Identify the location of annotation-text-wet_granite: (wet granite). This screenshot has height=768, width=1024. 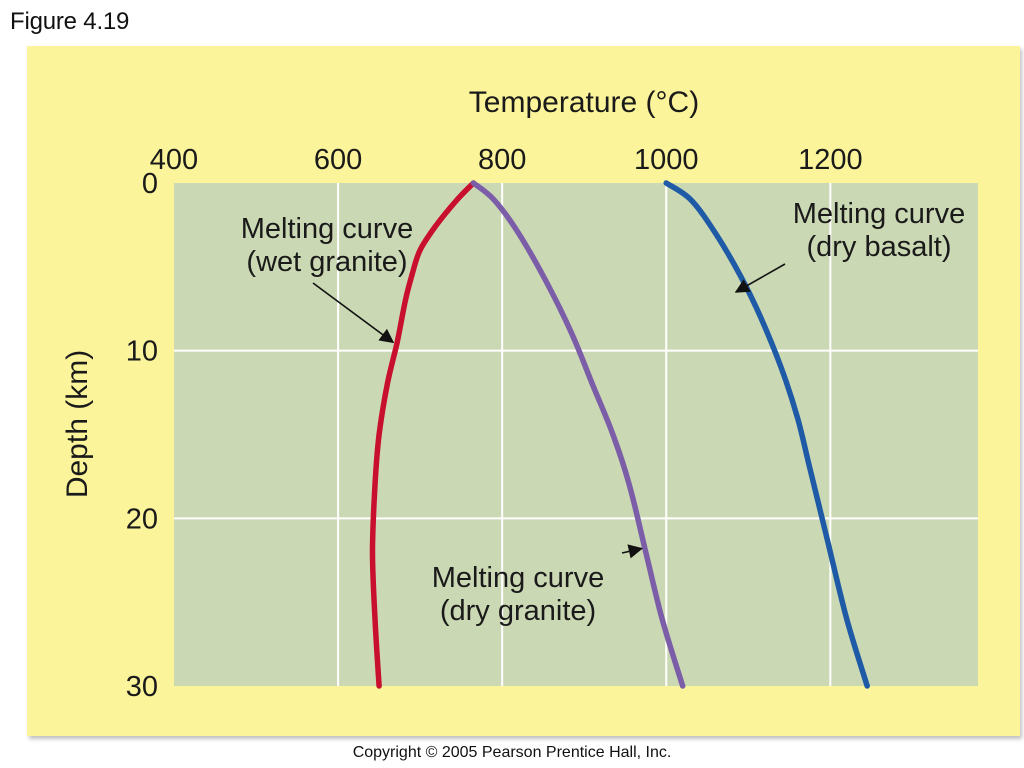
(326, 262).